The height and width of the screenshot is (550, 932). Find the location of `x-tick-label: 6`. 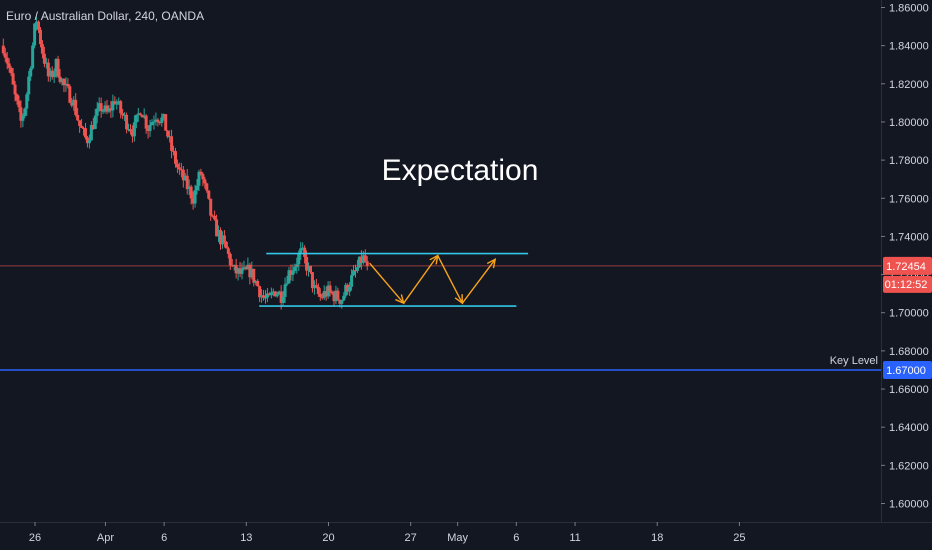

x-tick-label: 6 is located at coordinates (516, 538).